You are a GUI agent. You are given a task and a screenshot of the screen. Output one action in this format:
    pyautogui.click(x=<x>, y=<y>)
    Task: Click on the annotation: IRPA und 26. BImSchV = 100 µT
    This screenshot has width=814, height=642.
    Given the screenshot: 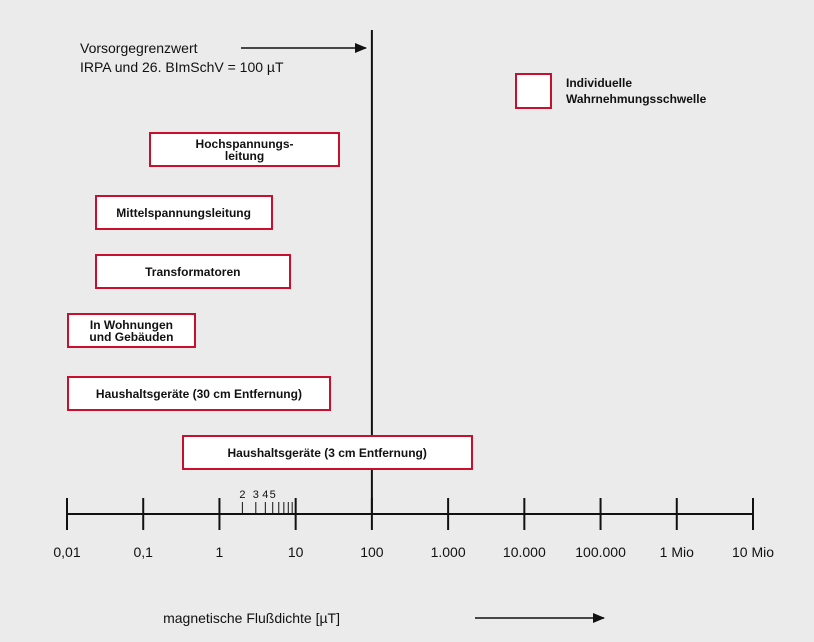 What is the action you would take?
    pyautogui.click(x=182, y=67)
    